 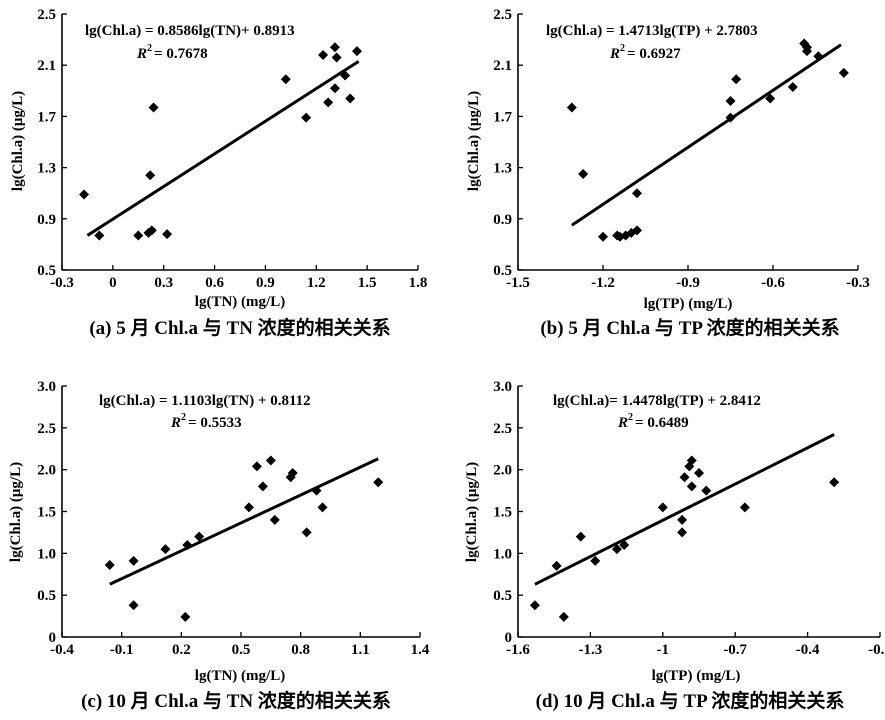 What do you see at coordinates (688, 283) in the screenshot?
I see `x-tick-label: -0.9` at bounding box center [688, 283].